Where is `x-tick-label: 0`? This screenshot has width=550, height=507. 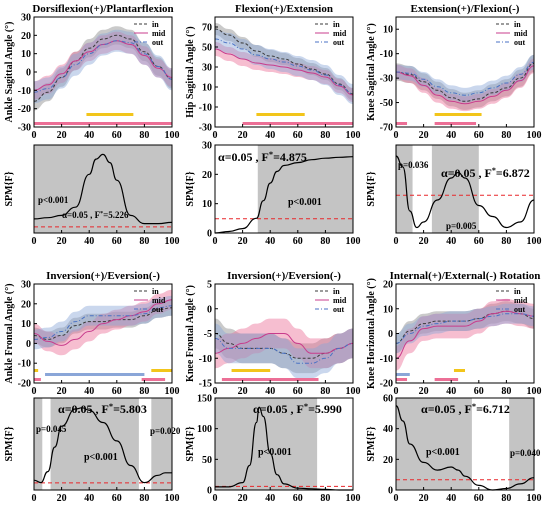
x-tick-label: 0 is located at coordinates (396, 498).